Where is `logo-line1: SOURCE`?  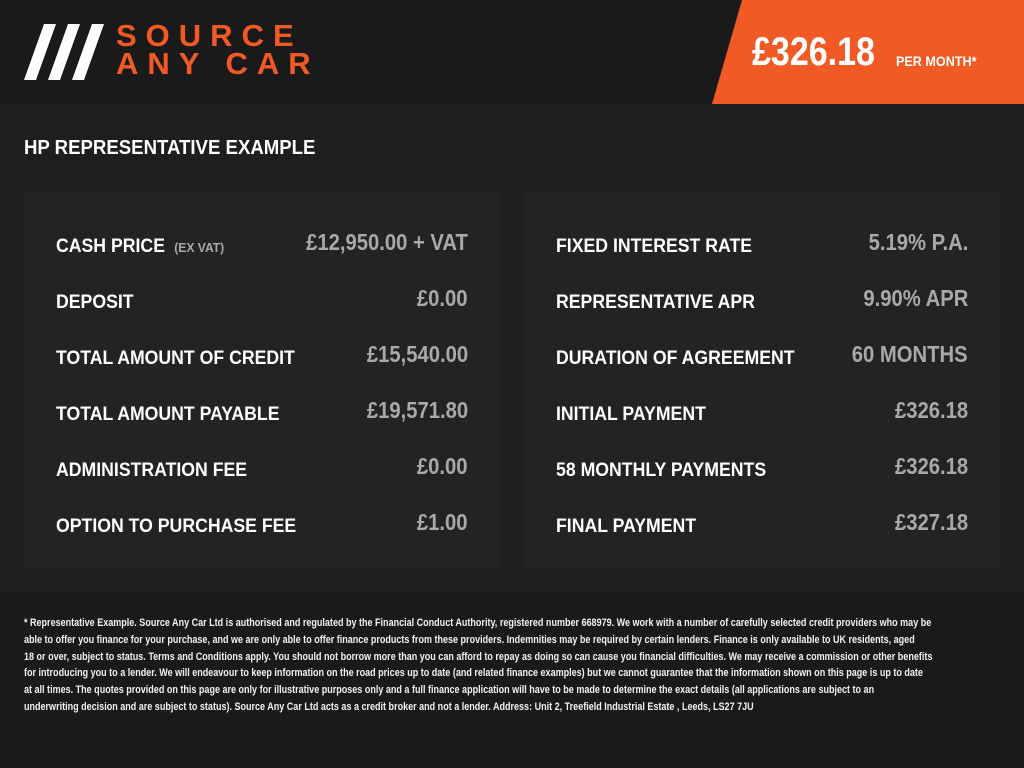
logo-line1: SOURCE is located at coordinates (209, 35).